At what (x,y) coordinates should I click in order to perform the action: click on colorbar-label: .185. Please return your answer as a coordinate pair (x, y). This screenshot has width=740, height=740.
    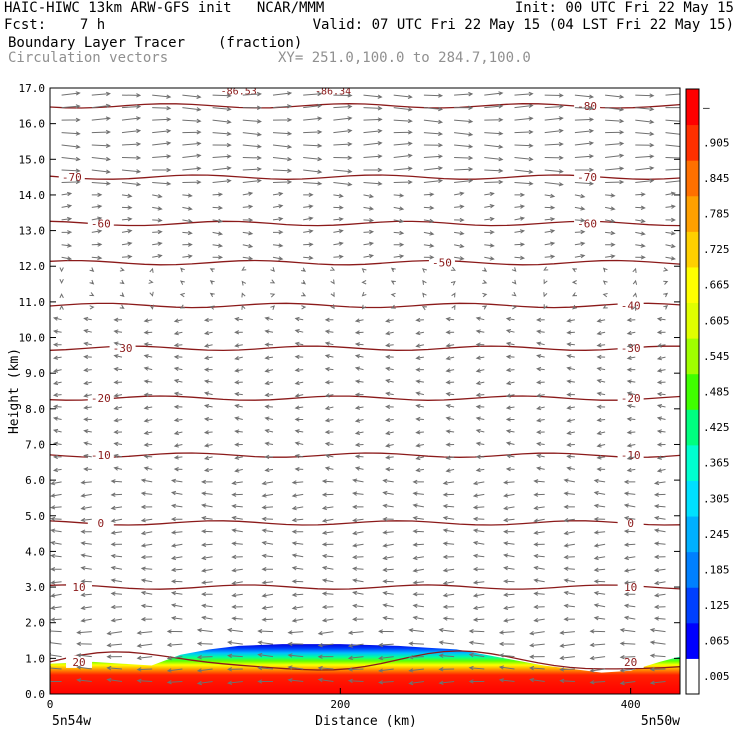
    Looking at the image, I should click on (716, 569).